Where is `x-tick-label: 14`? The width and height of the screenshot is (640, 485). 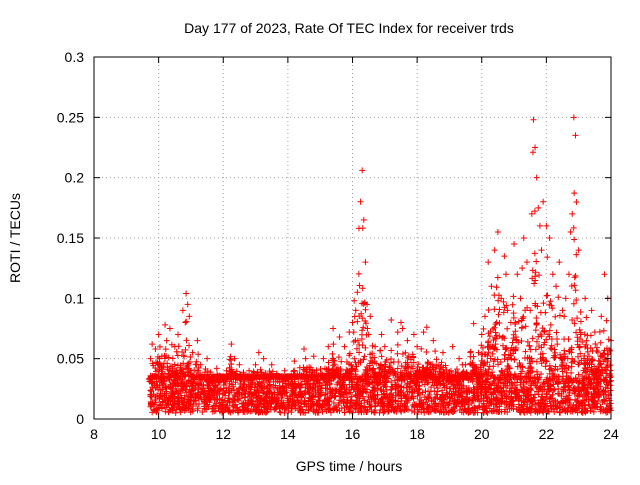
x-tick-label: 14 is located at coordinates (288, 434).